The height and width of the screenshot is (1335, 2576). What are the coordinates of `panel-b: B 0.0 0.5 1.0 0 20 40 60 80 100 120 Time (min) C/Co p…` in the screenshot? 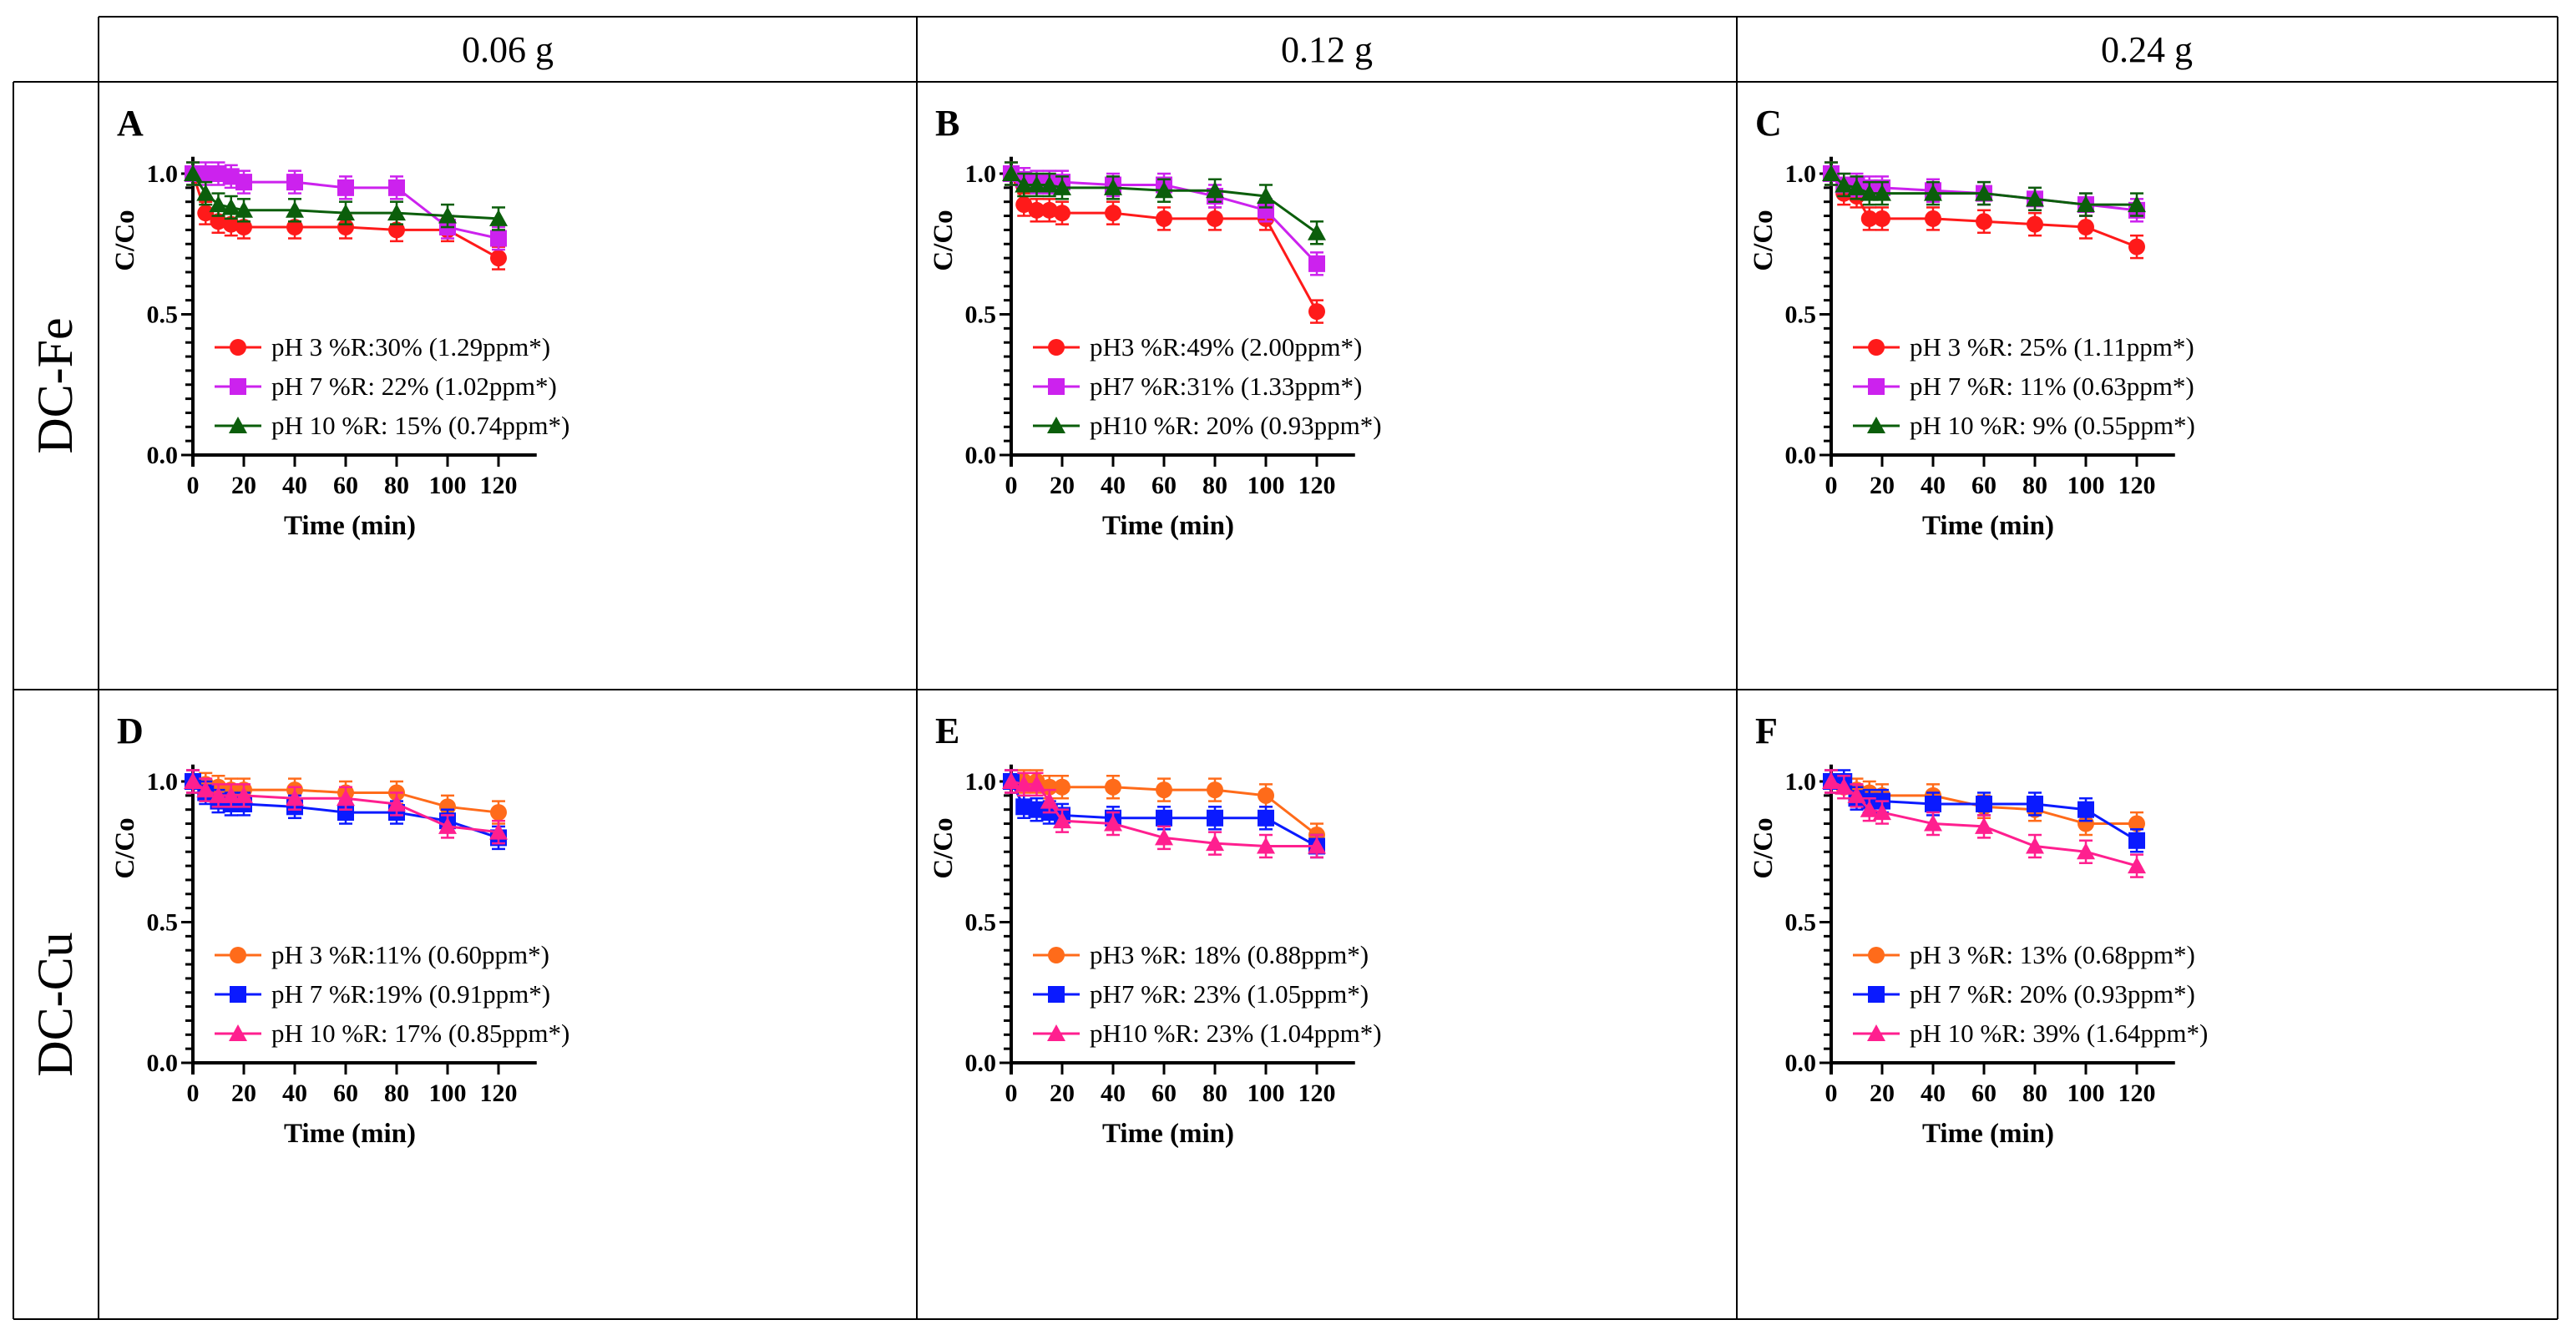 It's located at (1155, 322).